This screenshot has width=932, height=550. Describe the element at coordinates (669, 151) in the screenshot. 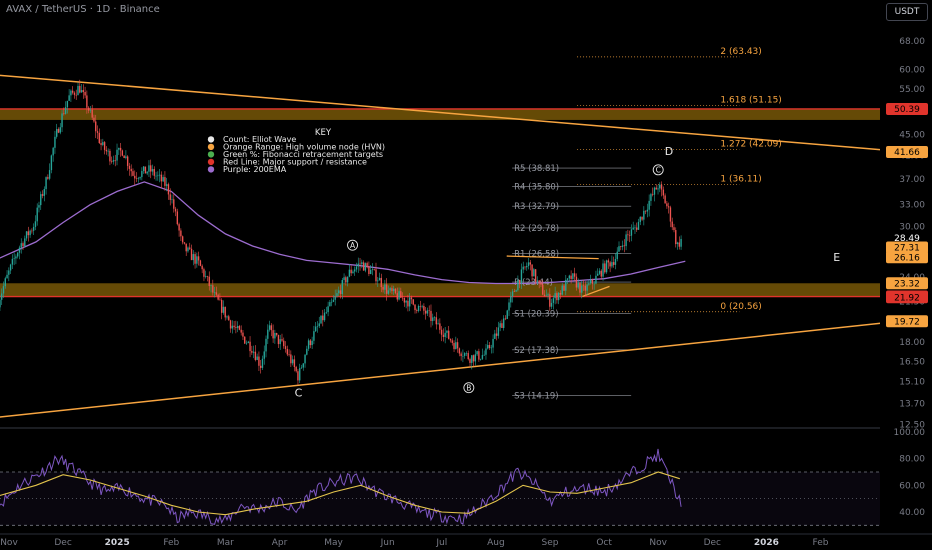

I see `wave-label: D` at that location.